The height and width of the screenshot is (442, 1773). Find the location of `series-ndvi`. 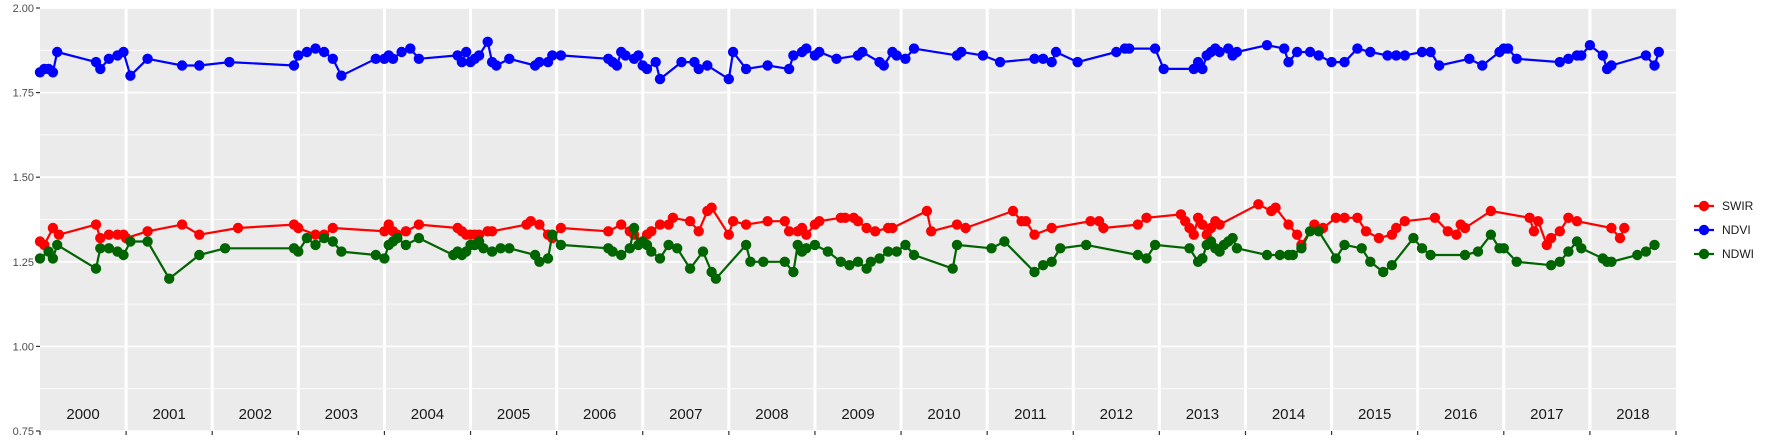

series-ndvi is located at coordinates (849, 60).